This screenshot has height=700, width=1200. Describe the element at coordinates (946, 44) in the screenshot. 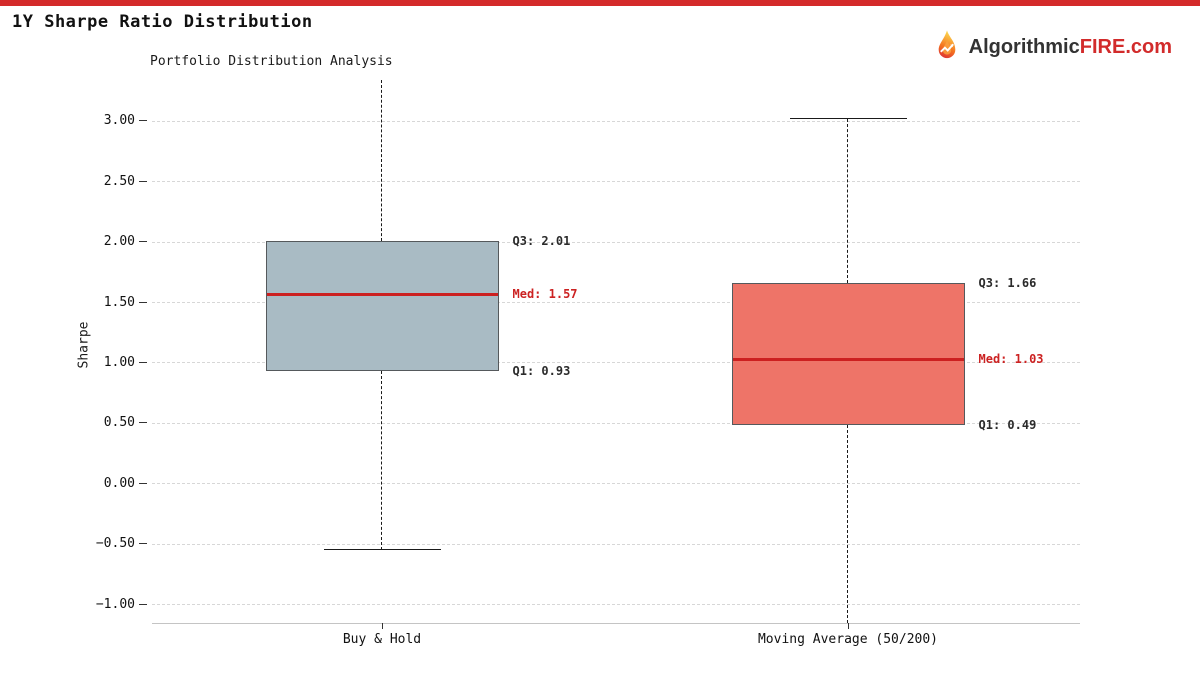

I see `flame-icon` at that location.